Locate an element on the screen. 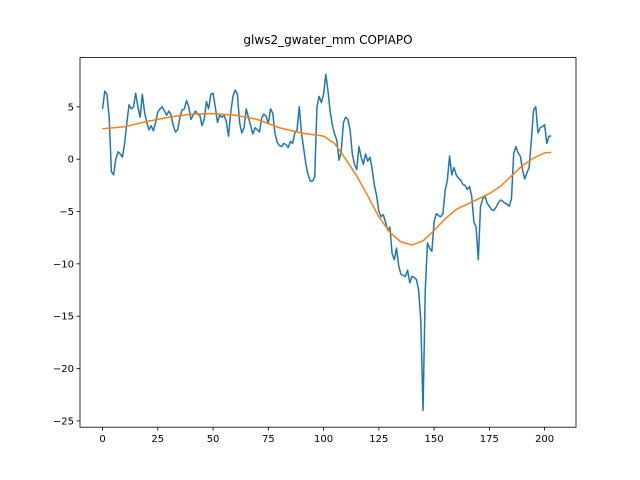 The height and width of the screenshot is (480, 640). x-tick-label: 25 is located at coordinates (157, 439).